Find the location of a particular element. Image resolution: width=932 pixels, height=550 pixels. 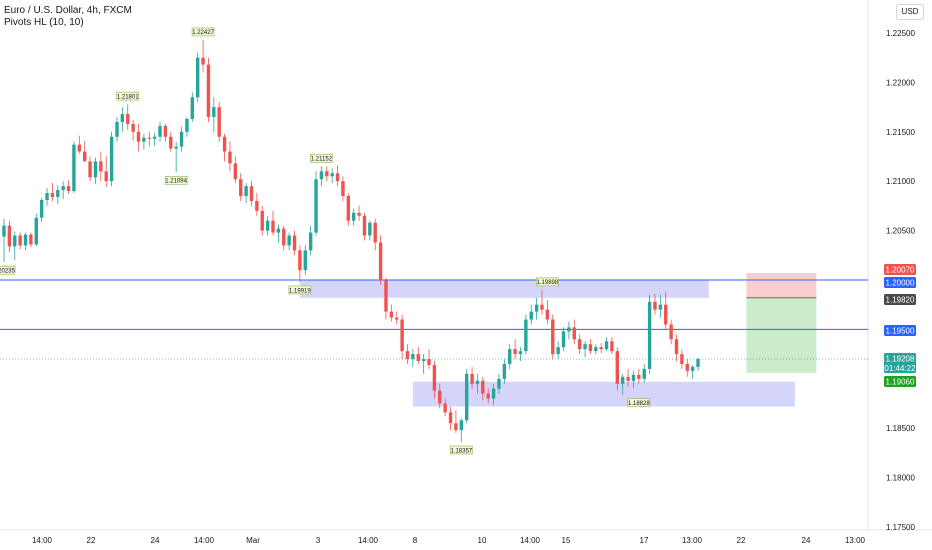

pivot-label: 1.20235 is located at coordinates (8, 270).